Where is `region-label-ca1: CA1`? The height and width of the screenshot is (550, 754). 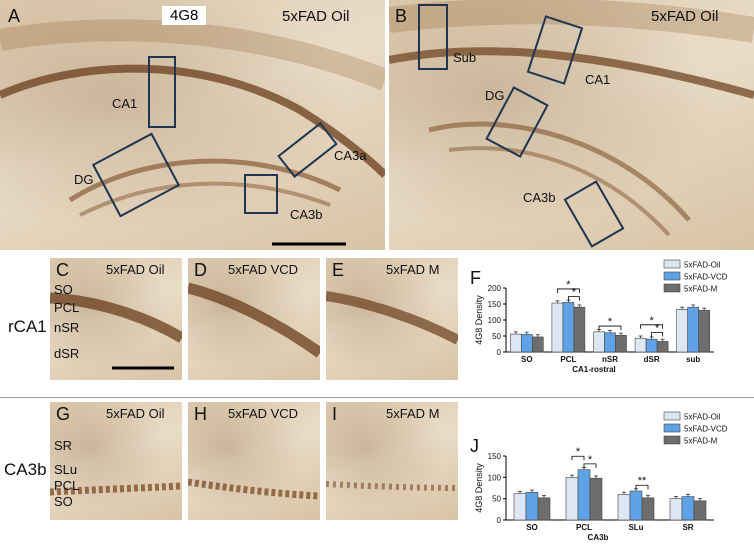
region-label-ca1: CA1 is located at coordinates (125, 103).